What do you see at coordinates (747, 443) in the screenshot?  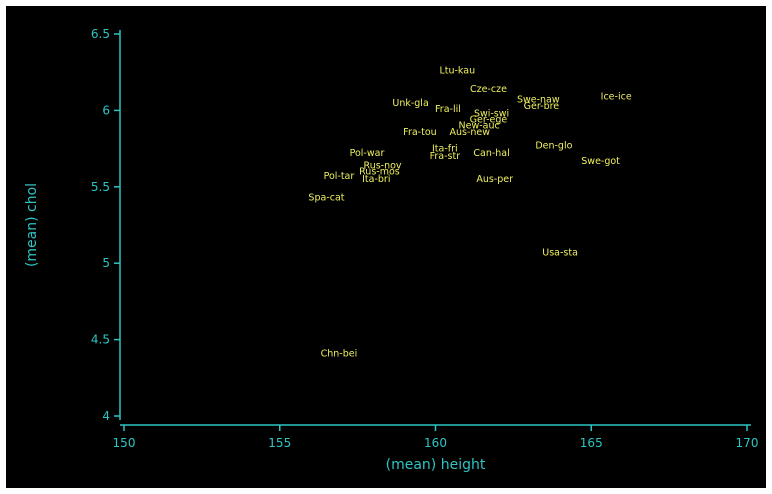 I see `x-tick-label: 170` at bounding box center [747, 443].